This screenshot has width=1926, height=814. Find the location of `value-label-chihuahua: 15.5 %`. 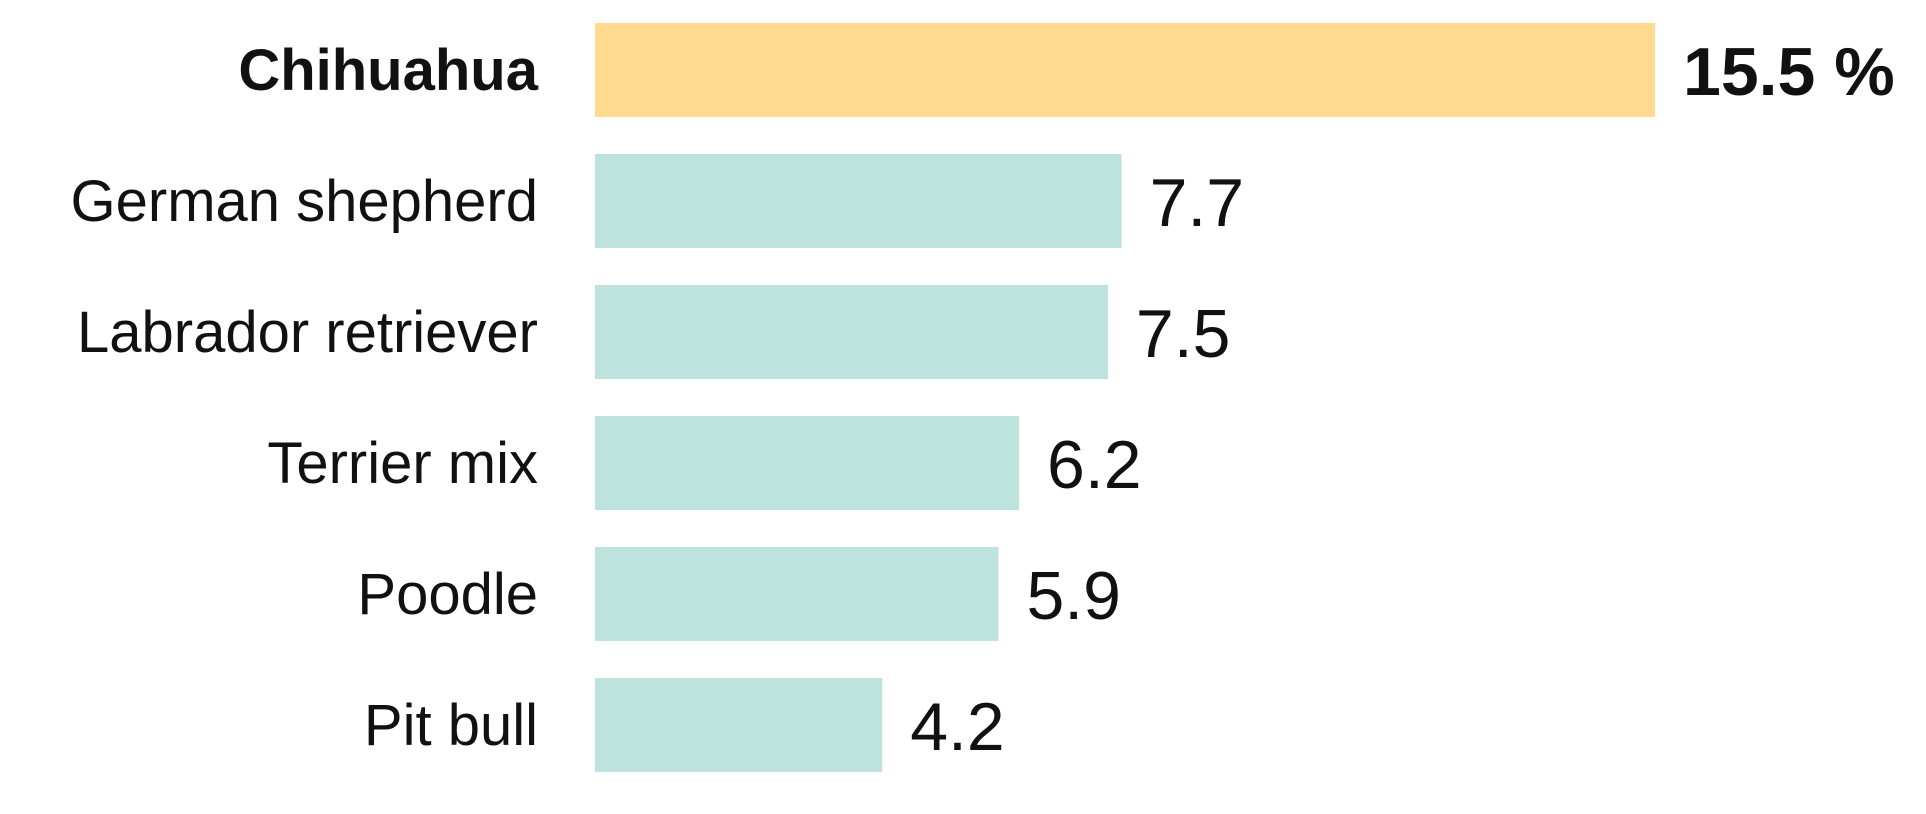

value-label-chihuahua: 15.5 % is located at coordinates (1789, 72).